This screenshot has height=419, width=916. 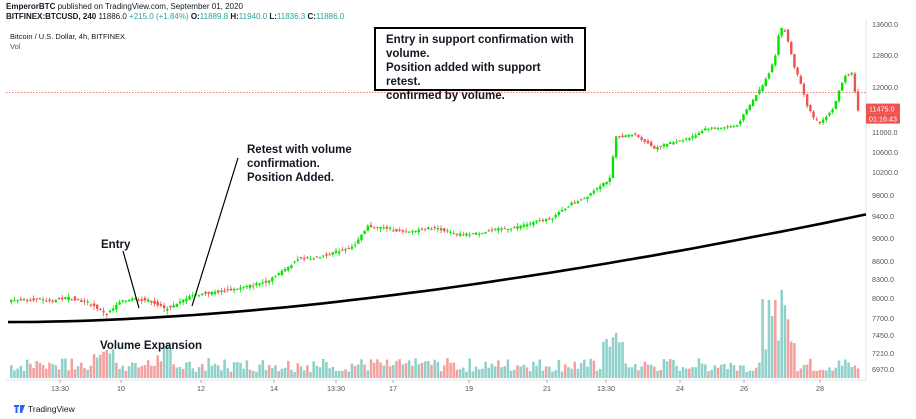 I want to click on time-tick-label: 21, so click(x=547, y=388).